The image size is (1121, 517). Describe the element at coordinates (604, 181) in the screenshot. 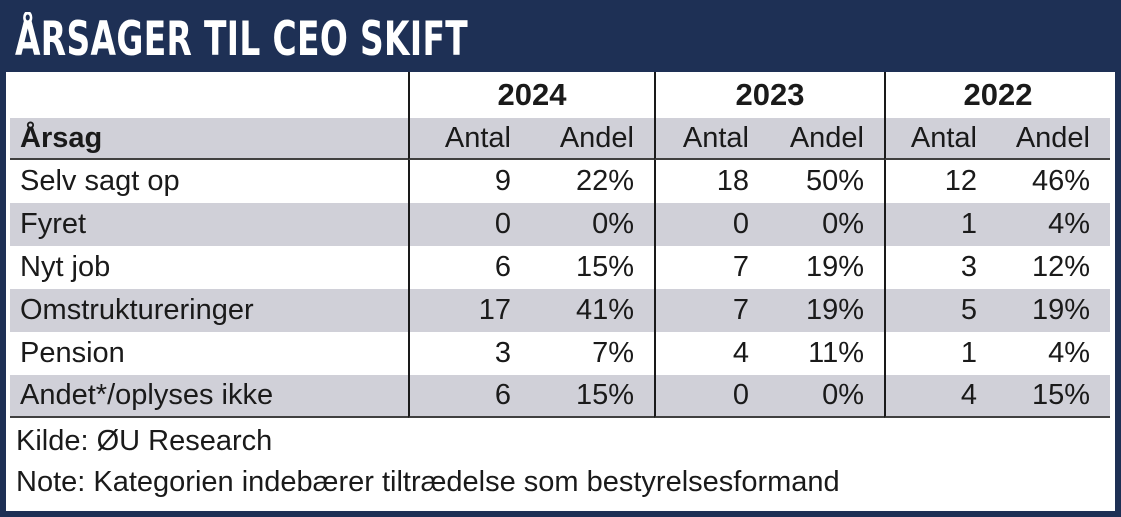

I see `cell-value: 22%` at that location.